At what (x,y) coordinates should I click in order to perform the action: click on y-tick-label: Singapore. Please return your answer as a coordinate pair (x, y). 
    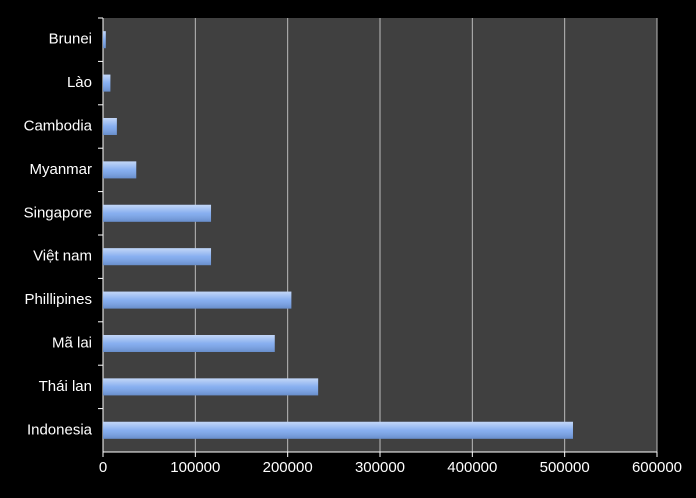
    Looking at the image, I should click on (58, 212).